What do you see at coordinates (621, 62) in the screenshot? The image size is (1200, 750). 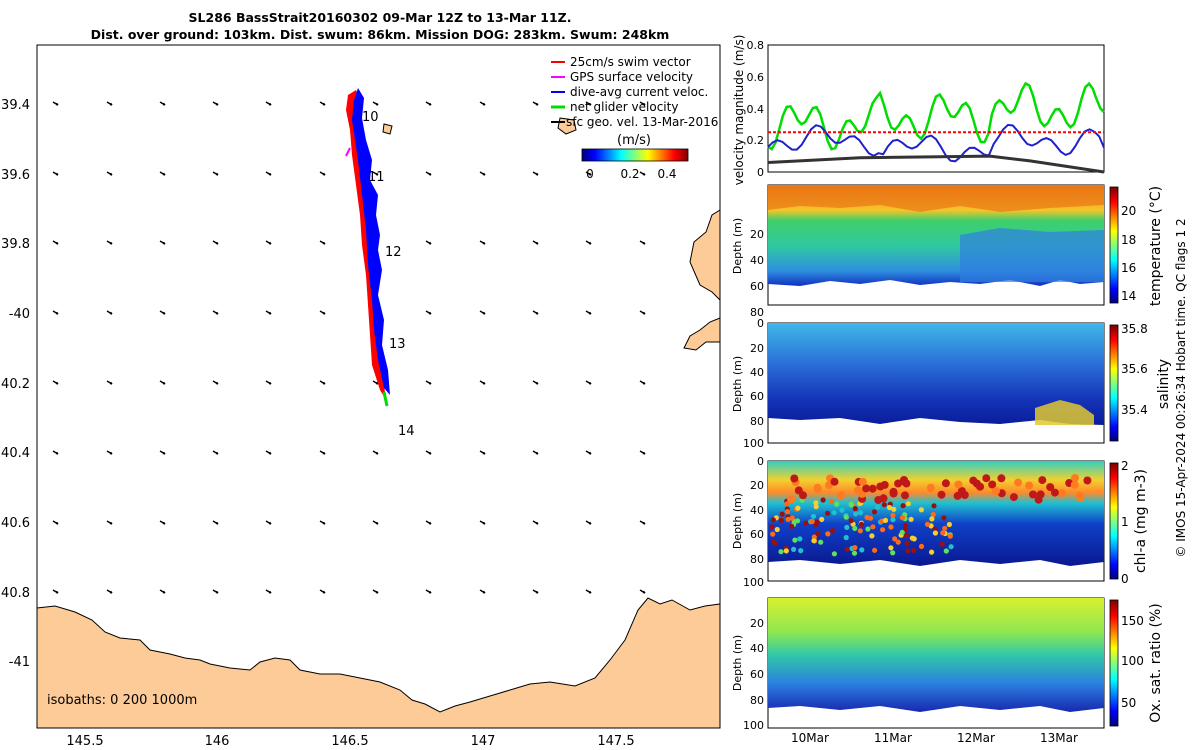 I see `legend-swim-vector: 25cm/s swim vector` at bounding box center [621, 62].